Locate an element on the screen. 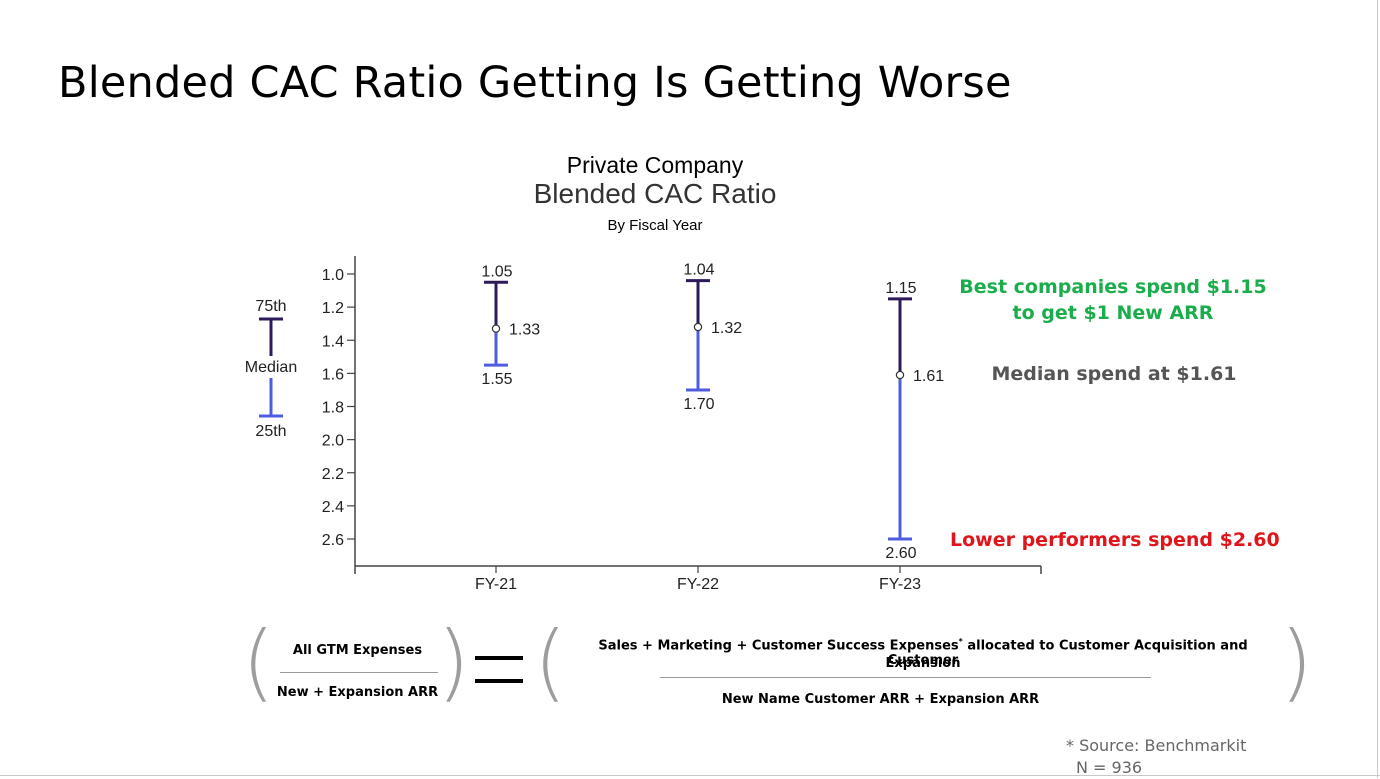 The image size is (1380, 779). legend-25th-label: 25th is located at coordinates (270, 431).